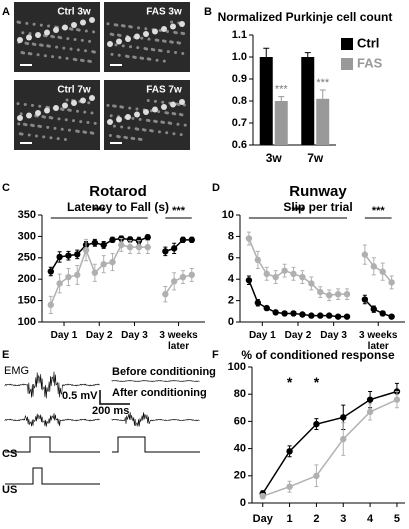 The width and height of the screenshot is (409, 529). What do you see at coordinates (240, 449) in the screenshot?
I see `y-tick-label: 40` at bounding box center [240, 449].